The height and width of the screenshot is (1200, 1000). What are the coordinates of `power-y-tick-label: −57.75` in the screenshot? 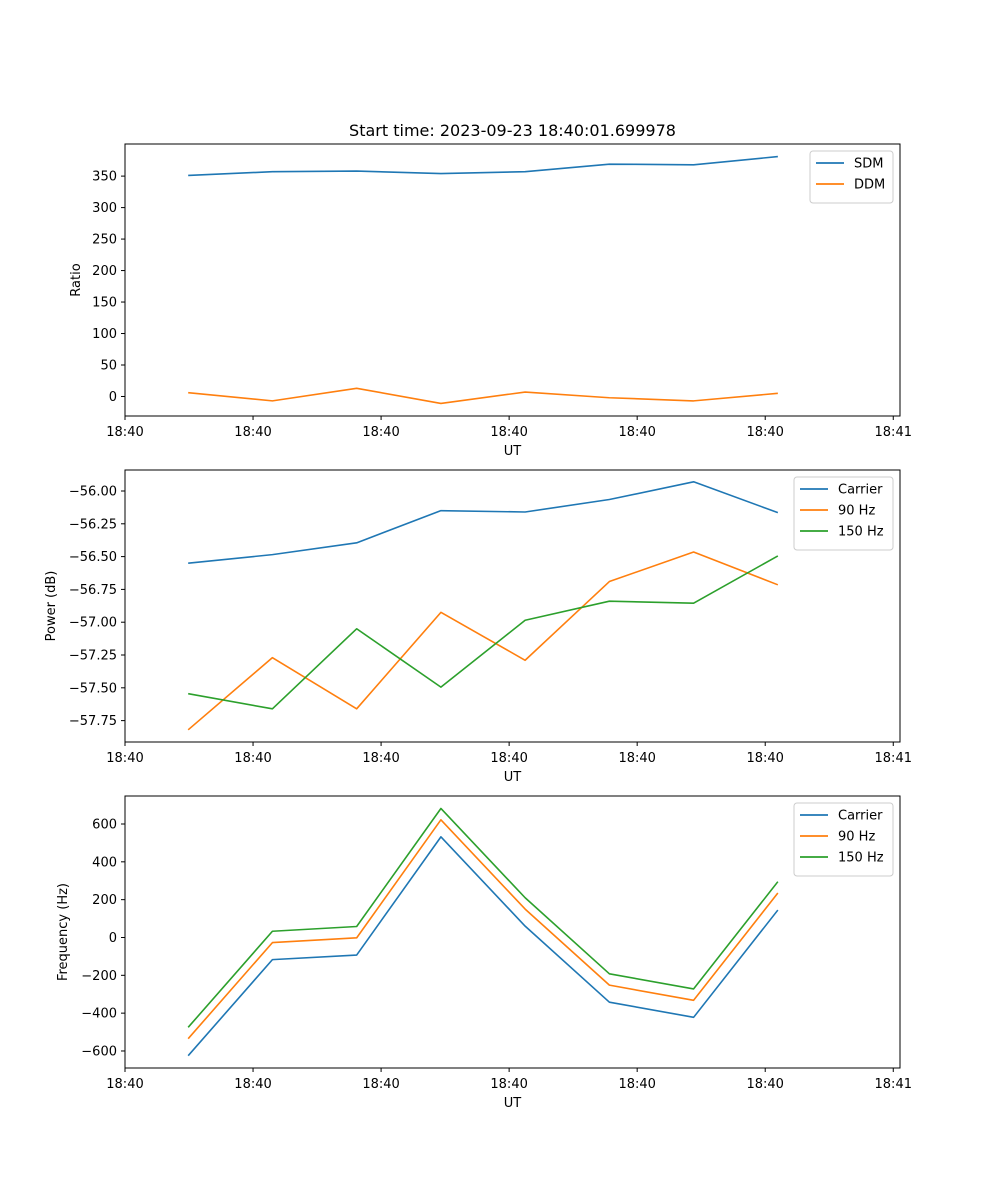 It's located at (93, 721).